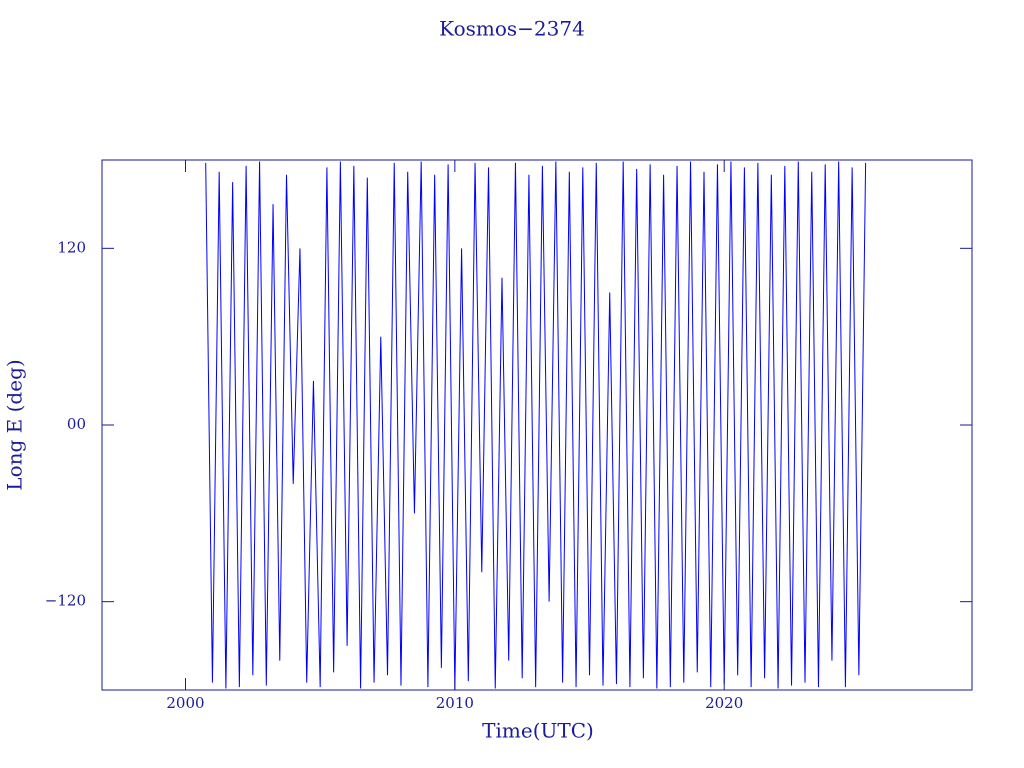  I want to click on y-tick-label: 00, so click(76, 424).